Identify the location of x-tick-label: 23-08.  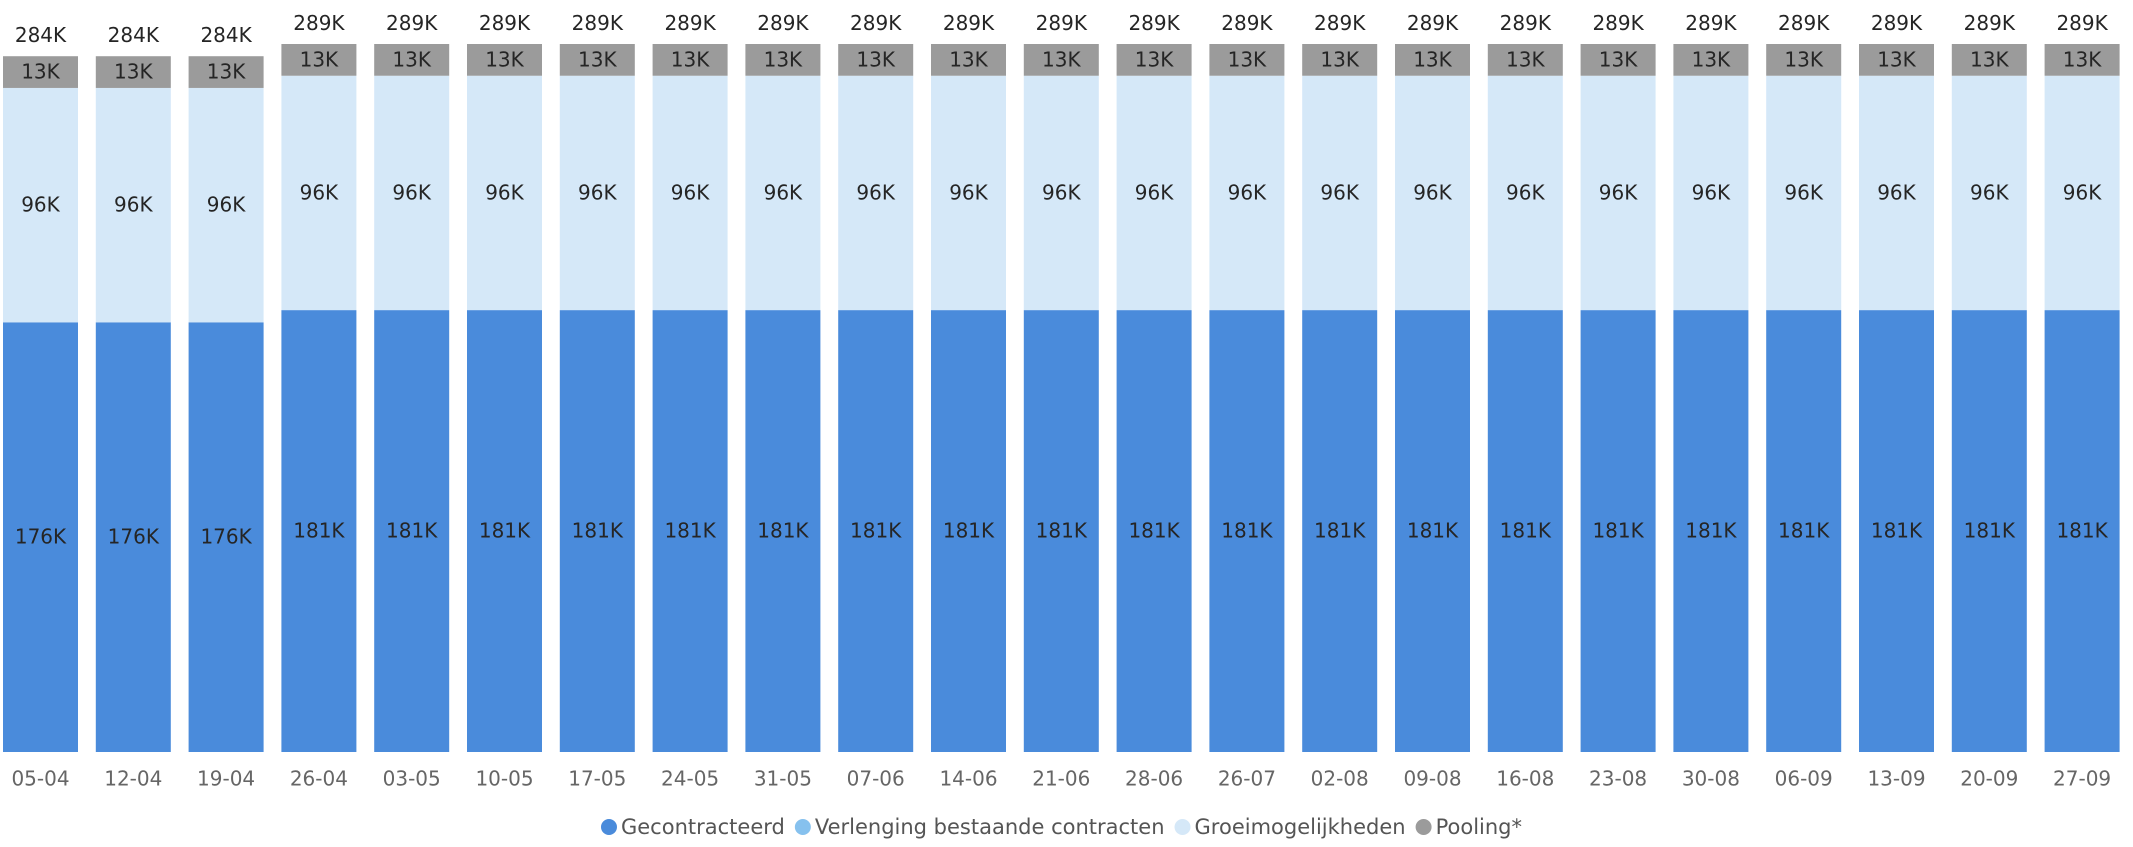
(1618, 779).